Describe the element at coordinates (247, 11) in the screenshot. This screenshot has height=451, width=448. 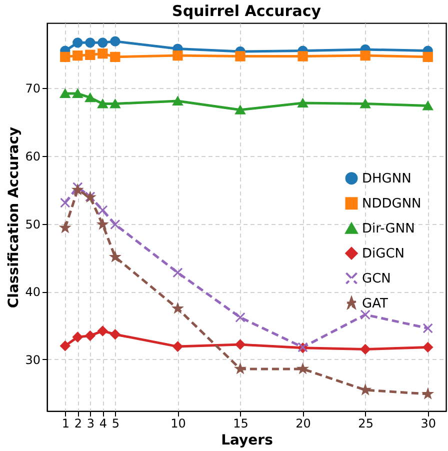
I see `chart-title: Squirrel Accuracy` at that location.